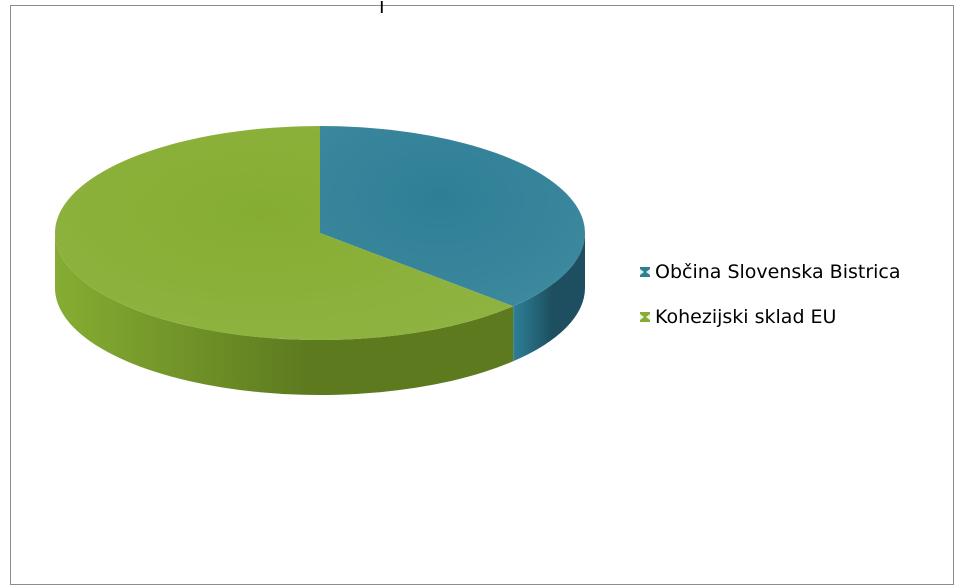 The height and width of the screenshot is (585, 957). What do you see at coordinates (778, 271) in the screenshot?
I see `legend-label-obcina: Občina Slovenska Bistrica` at bounding box center [778, 271].